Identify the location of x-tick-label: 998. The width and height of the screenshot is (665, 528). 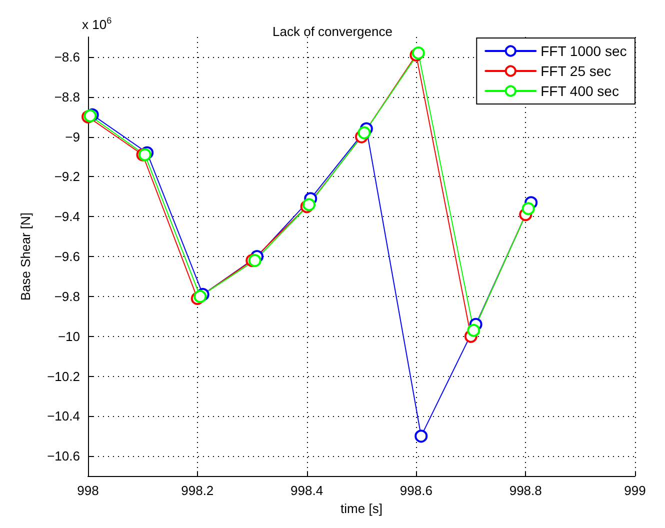
(88, 490).